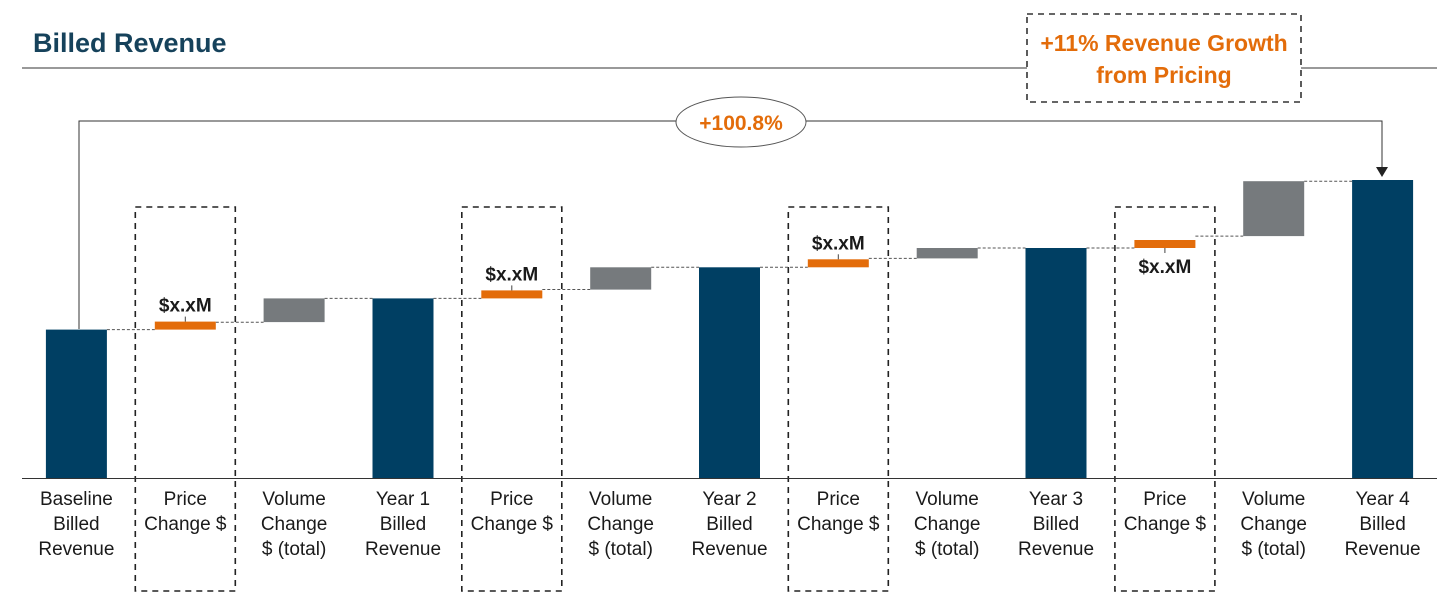 This screenshot has width=1450, height=605. What do you see at coordinates (1056, 499) in the screenshot?
I see `category-label-line: Year 3` at bounding box center [1056, 499].